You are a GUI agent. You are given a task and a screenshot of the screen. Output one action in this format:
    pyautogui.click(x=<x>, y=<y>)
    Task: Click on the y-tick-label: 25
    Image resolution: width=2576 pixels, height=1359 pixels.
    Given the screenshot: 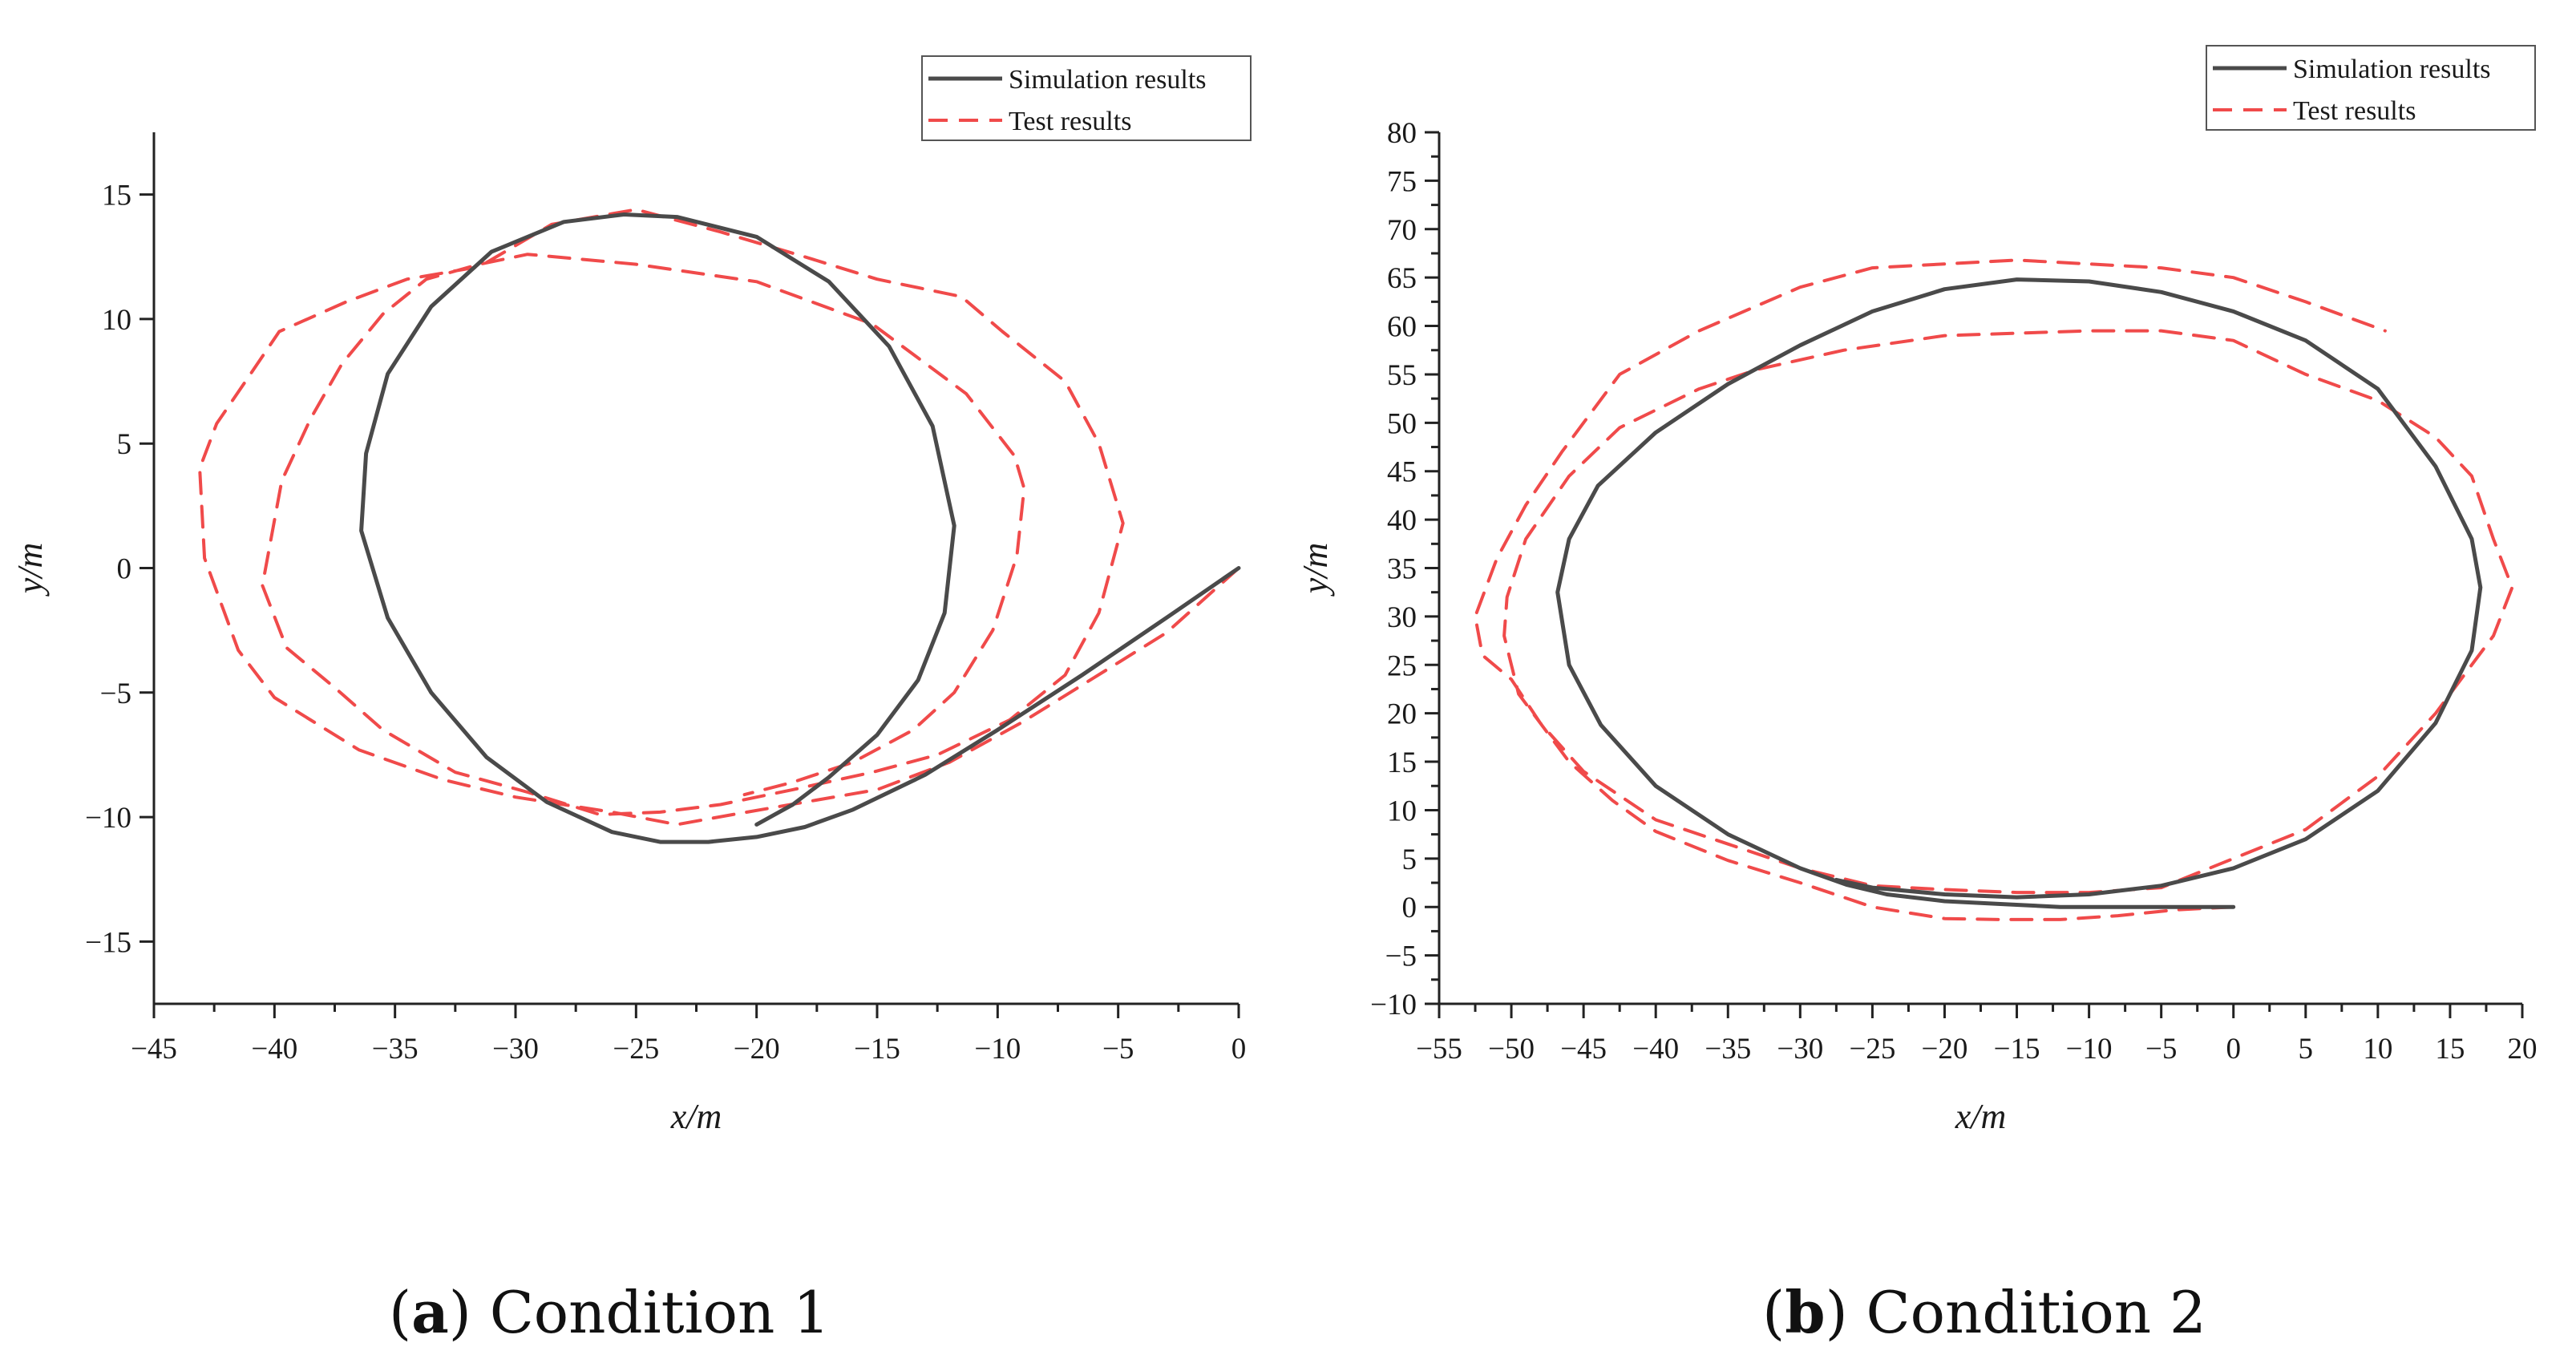 What is the action you would take?
    pyautogui.click(x=1402, y=665)
    